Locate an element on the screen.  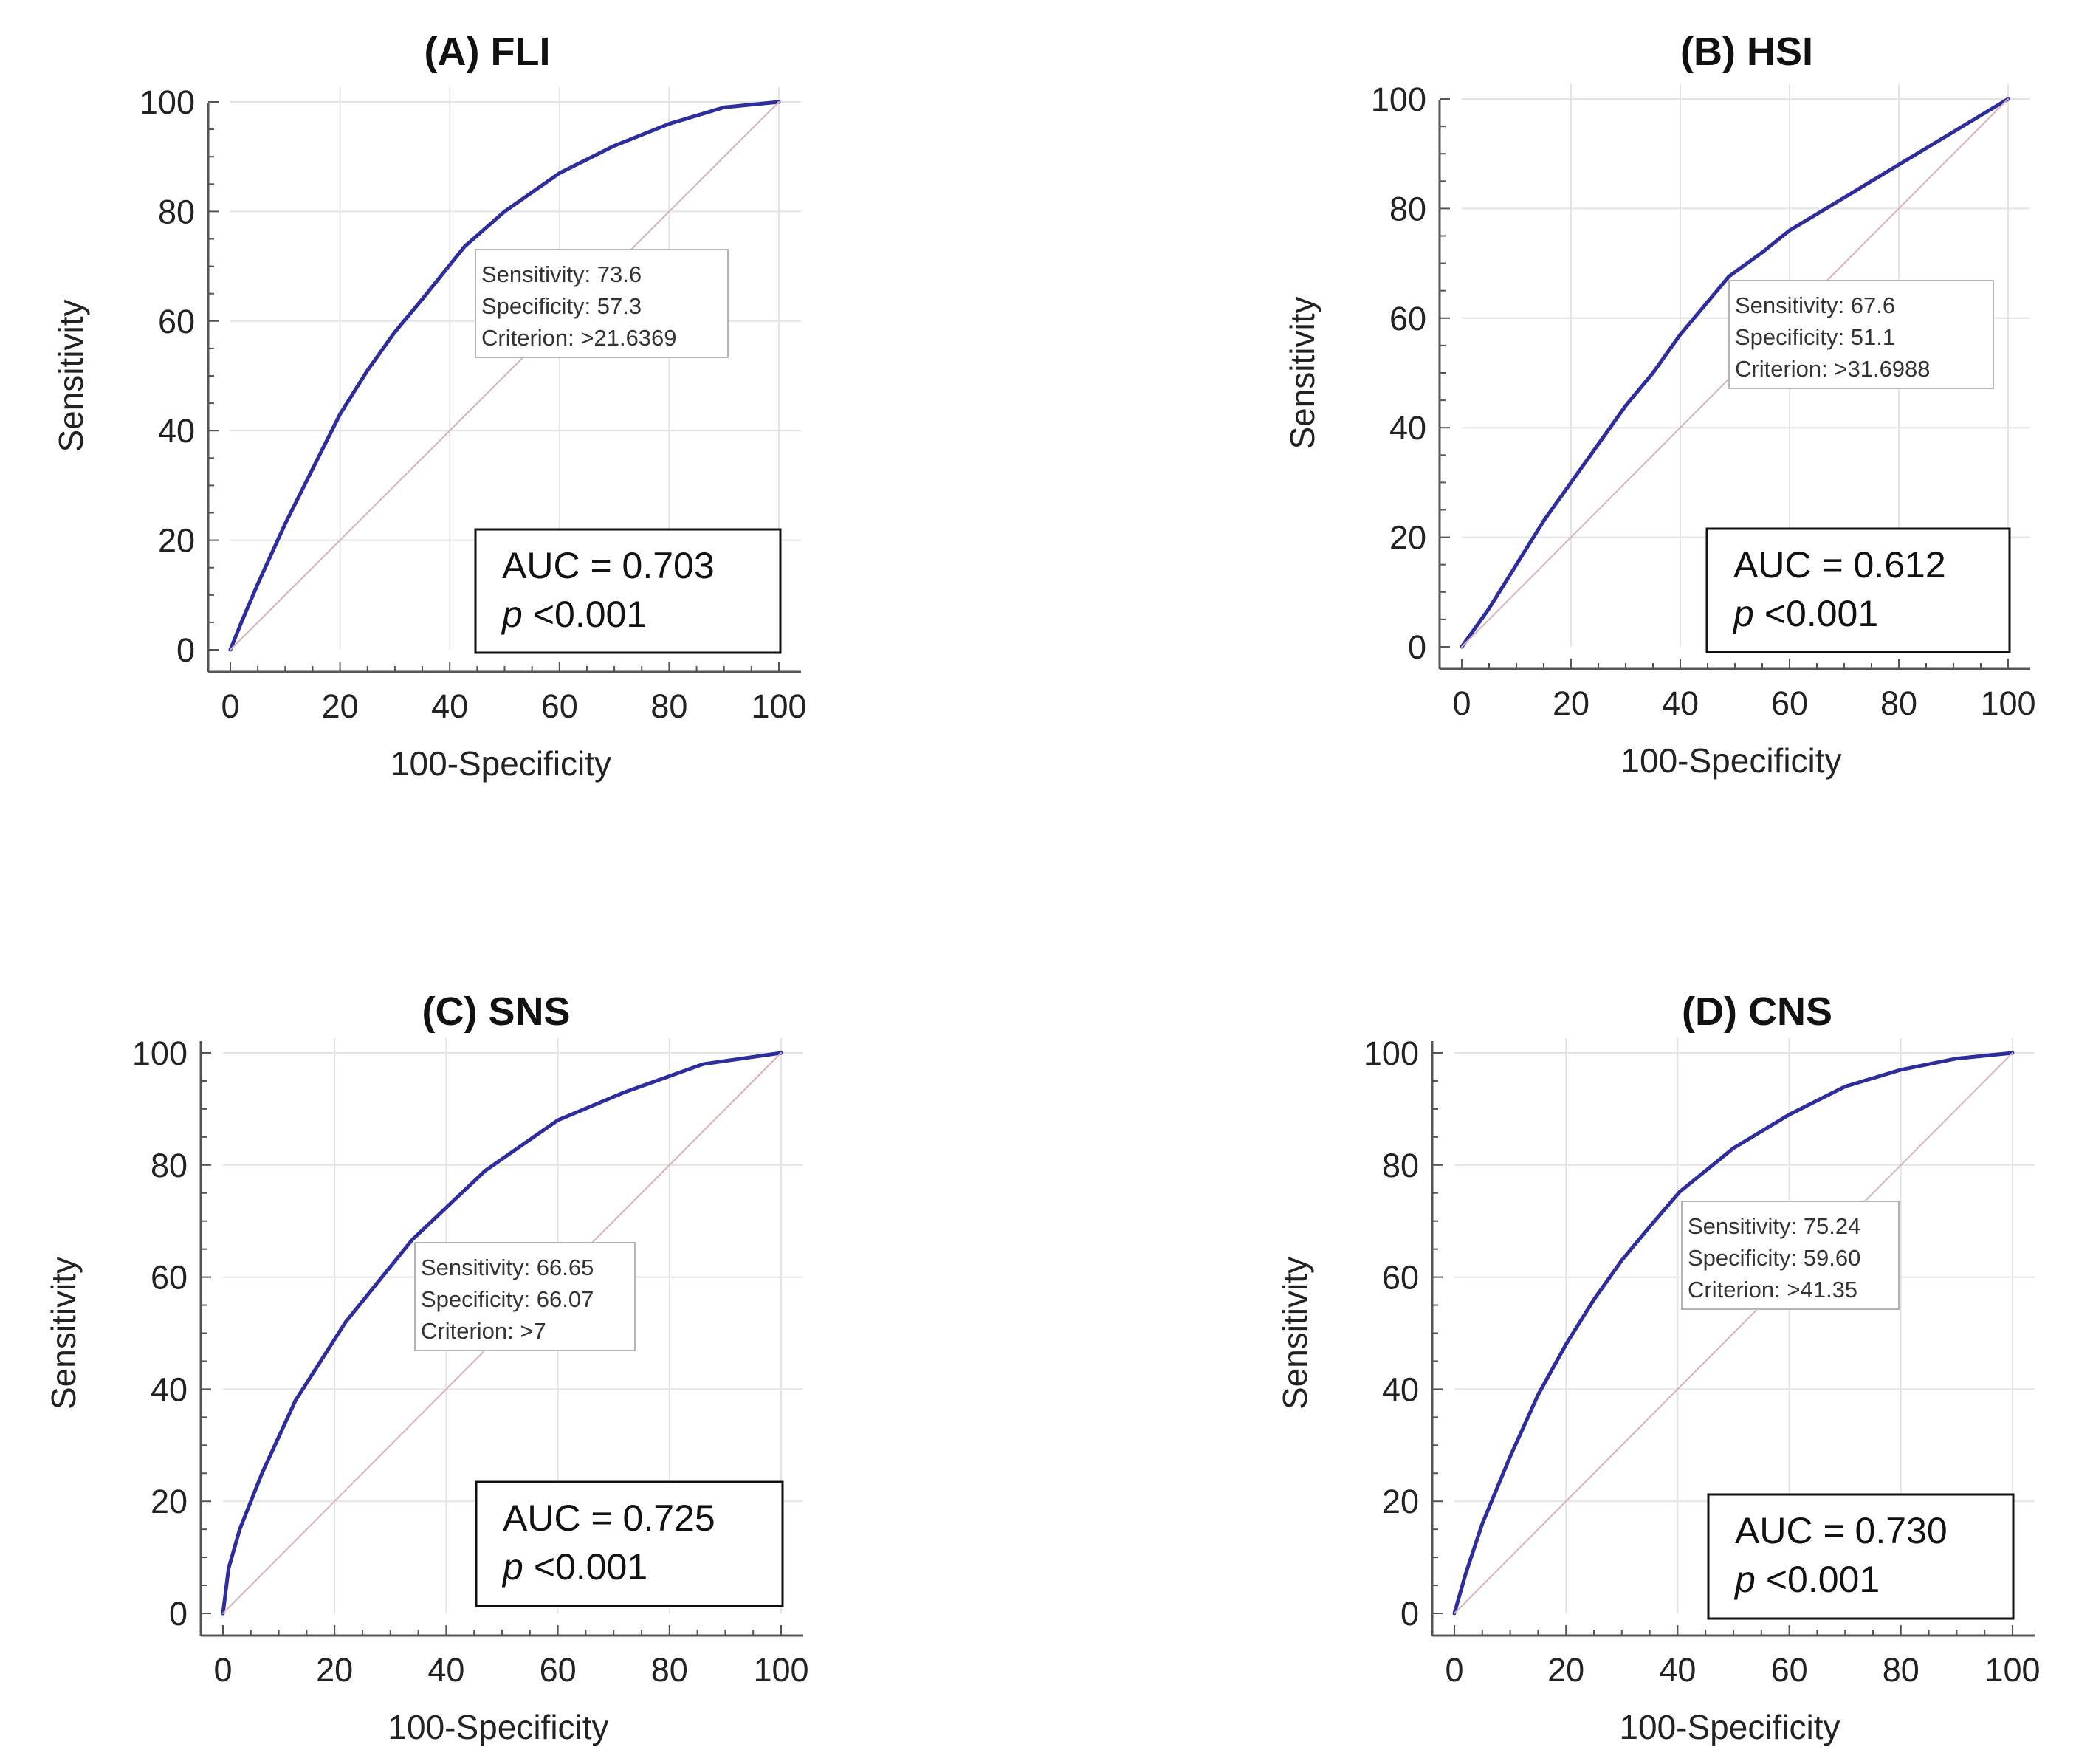
chart-title: (D) CNS is located at coordinates (1757, 1012).